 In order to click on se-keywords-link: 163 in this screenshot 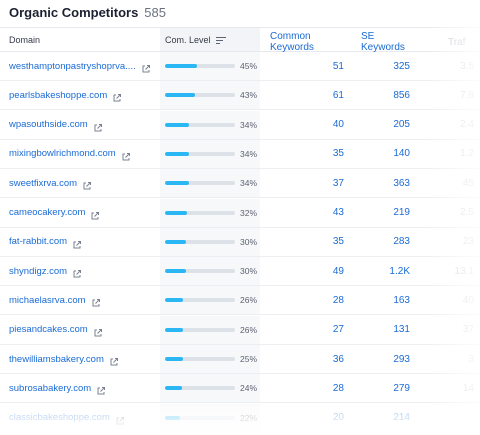, I will do `click(401, 300)`.